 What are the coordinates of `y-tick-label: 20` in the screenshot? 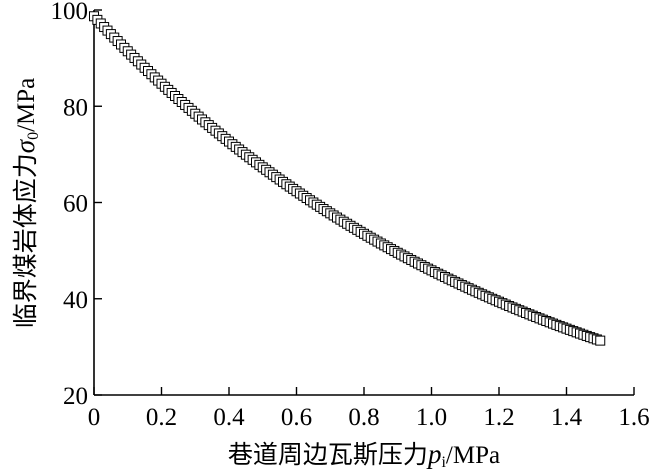 It's located at (75, 396).